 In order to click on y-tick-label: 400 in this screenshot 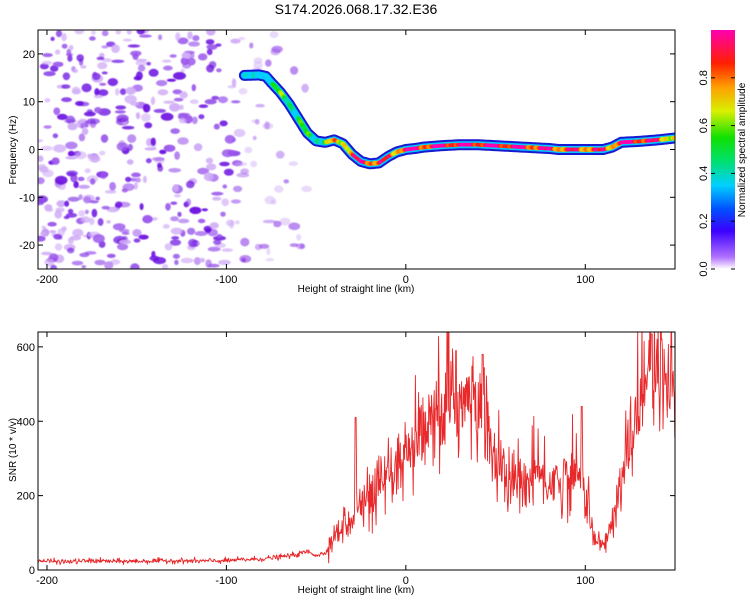, I will do `click(26, 422)`.